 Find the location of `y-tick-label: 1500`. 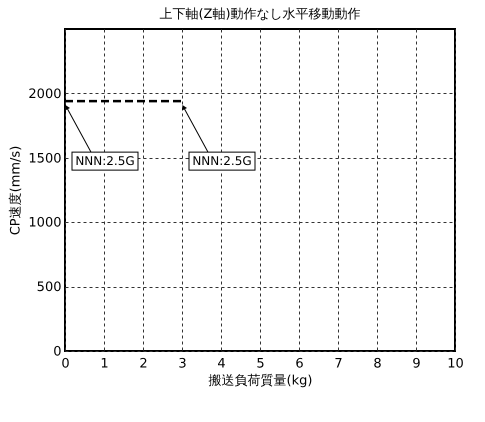

y-tick-label: 1500 is located at coordinates (45, 158).